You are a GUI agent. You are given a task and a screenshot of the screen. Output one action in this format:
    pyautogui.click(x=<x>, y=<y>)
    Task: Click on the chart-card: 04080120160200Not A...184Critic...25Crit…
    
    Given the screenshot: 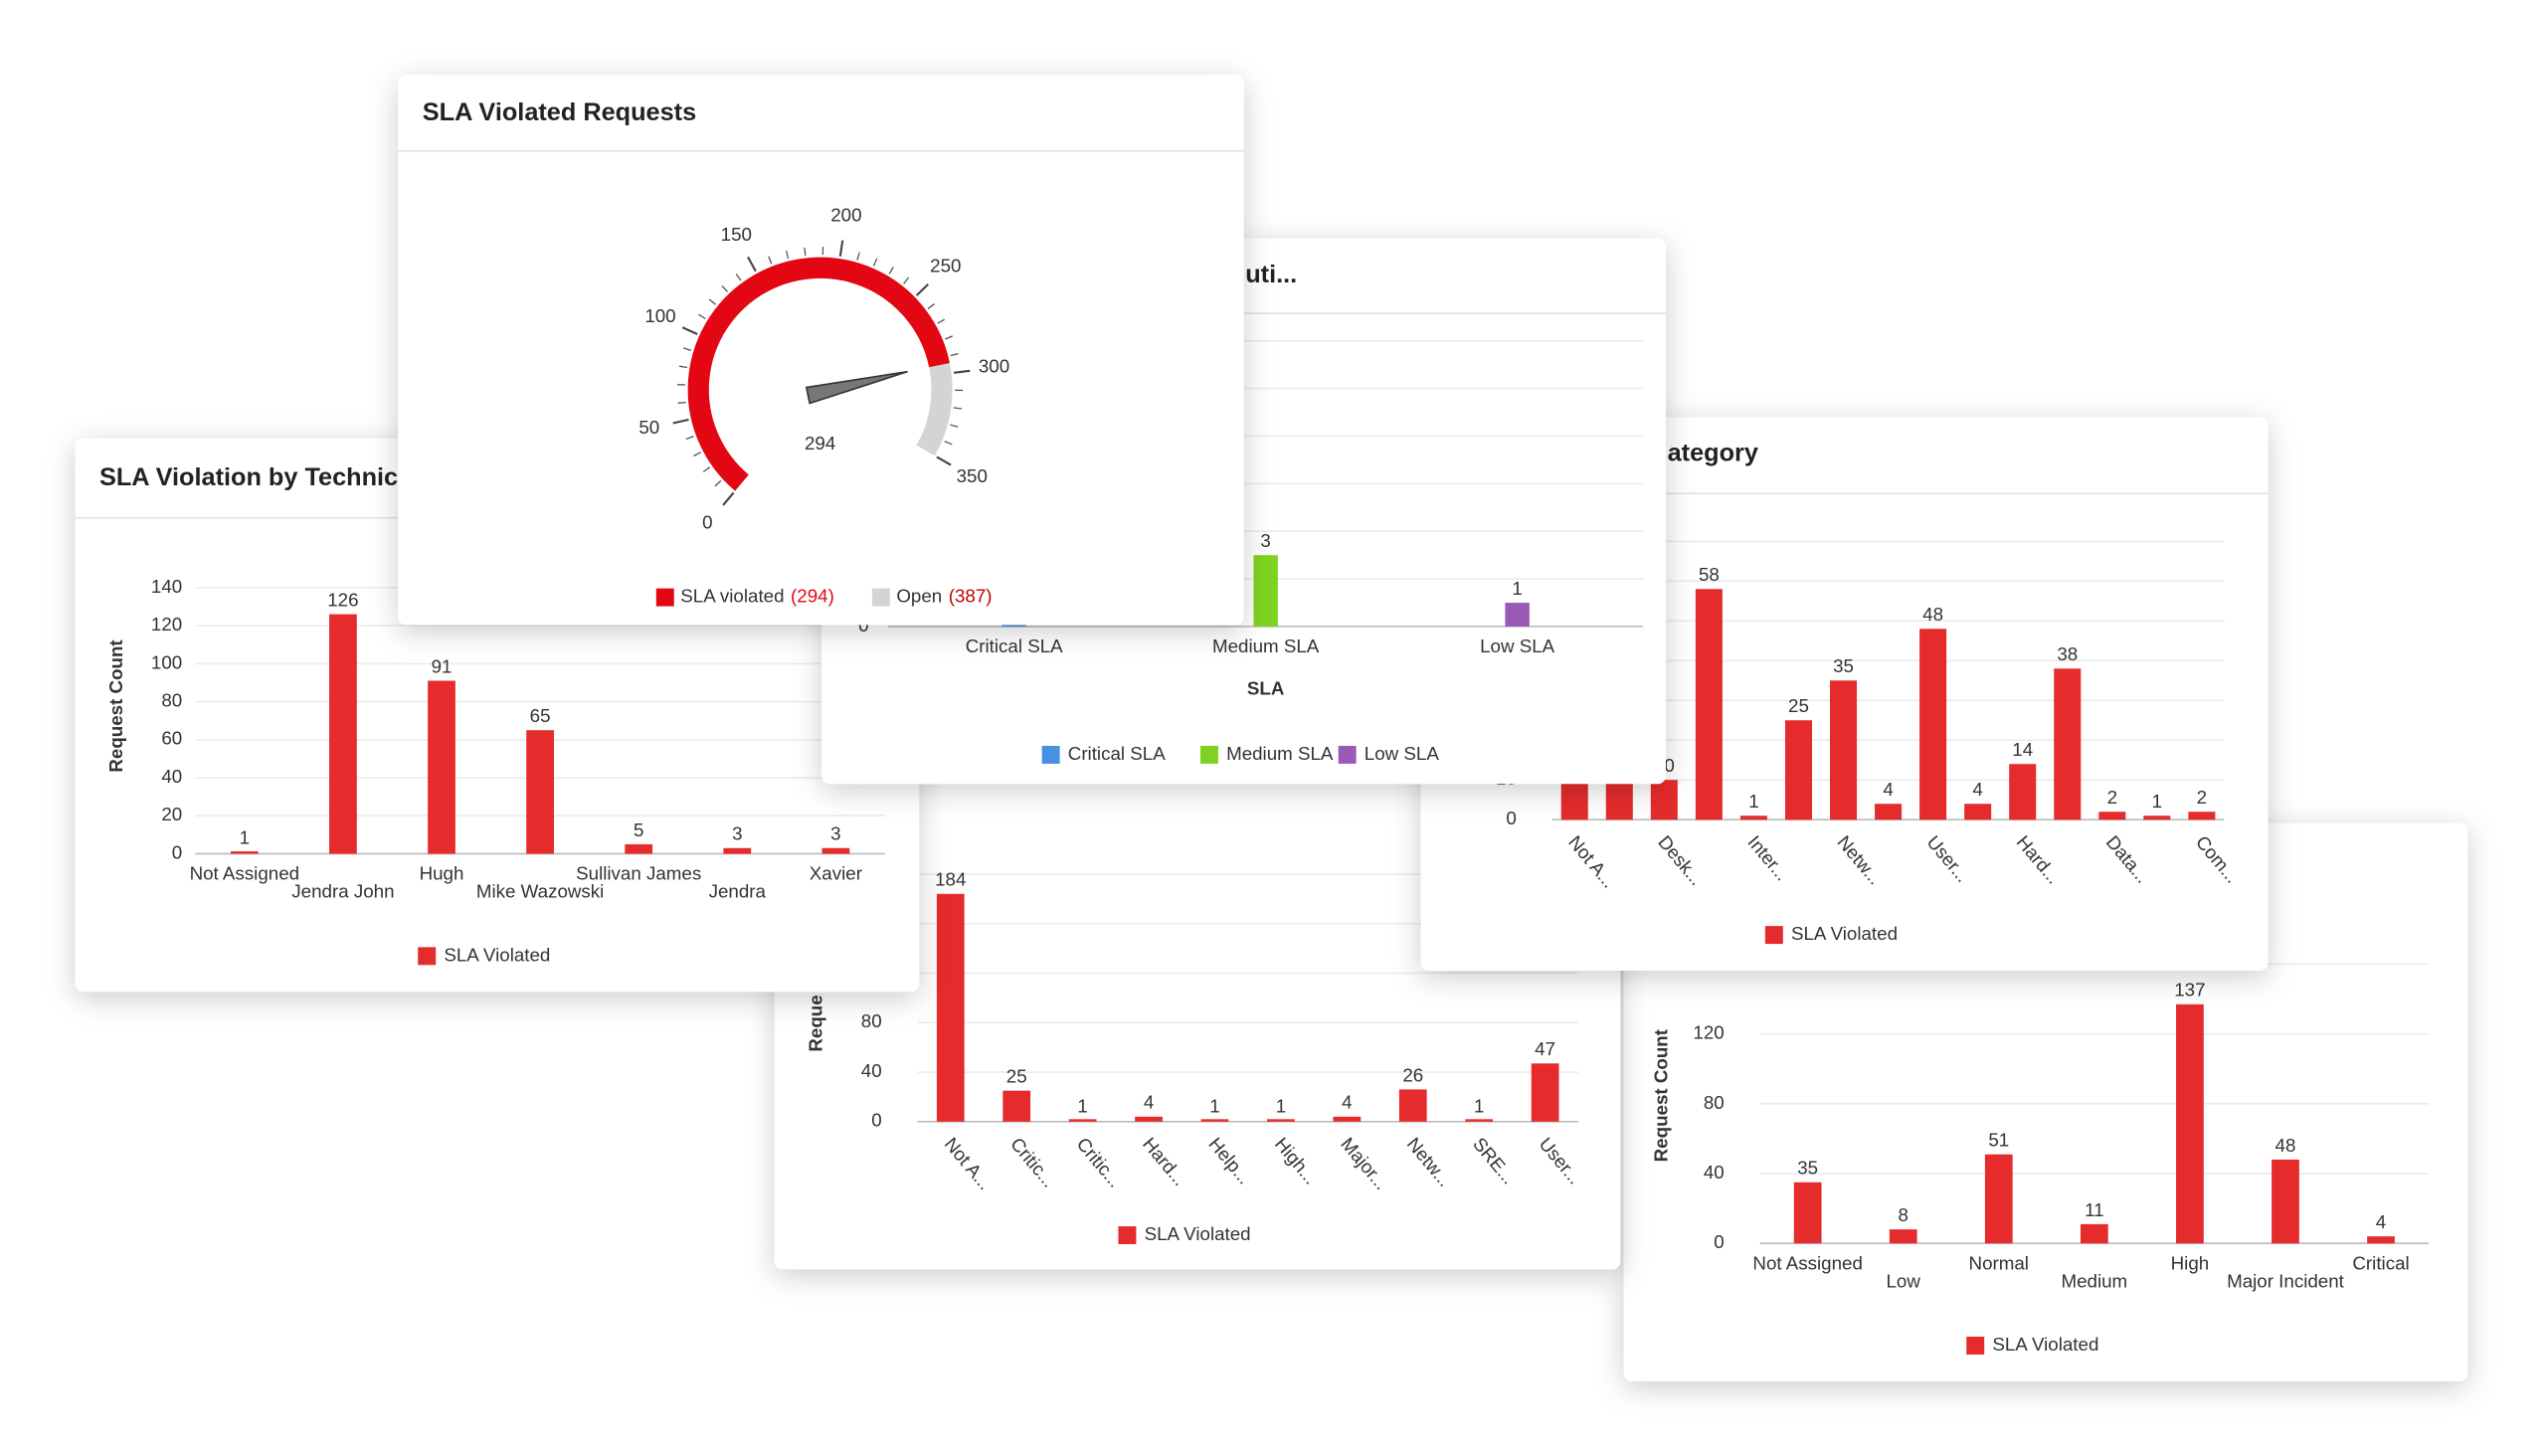 What is the action you would take?
    pyautogui.click(x=1197, y=975)
    